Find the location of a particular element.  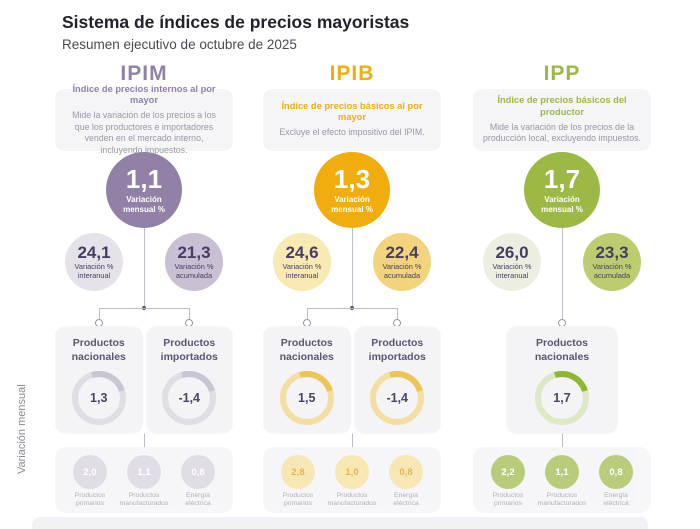

index-name: IPP is located at coordinates (562, 73).